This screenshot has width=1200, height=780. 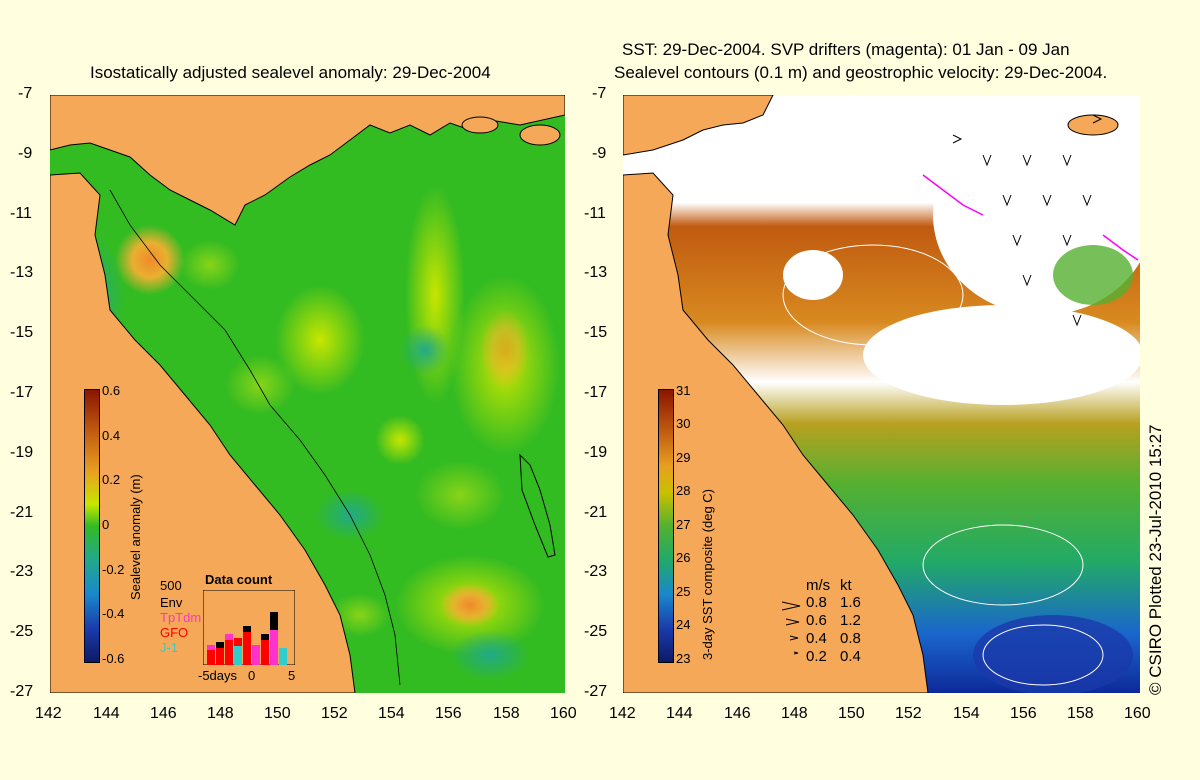 I want to click on data-count-title: Data count, so click(x=239, y=579).